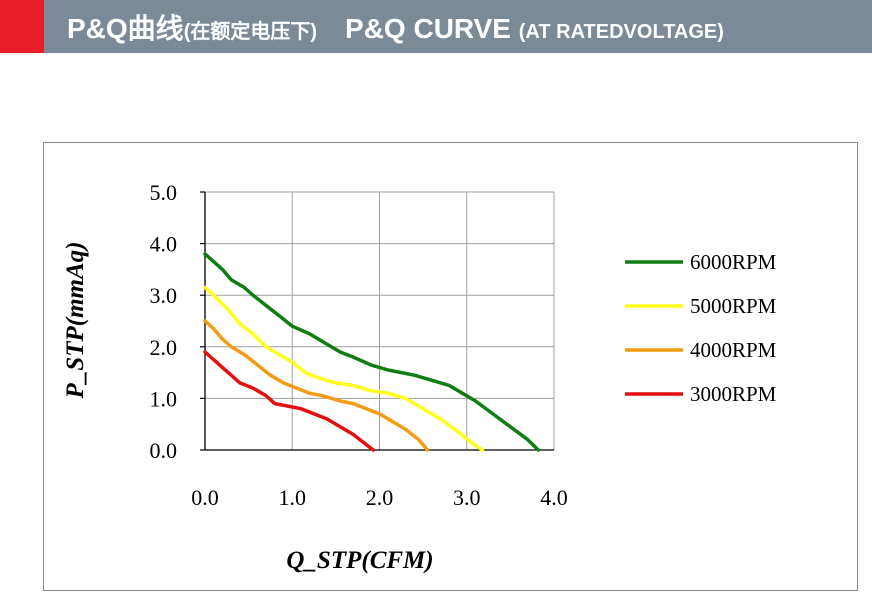 Image resolution: width=872 pixels, height=609 pixels. Describe the element at coordinates (250, 32) in the screenshot. I see `subtitle-cn: (在额定电压下)` at that location.